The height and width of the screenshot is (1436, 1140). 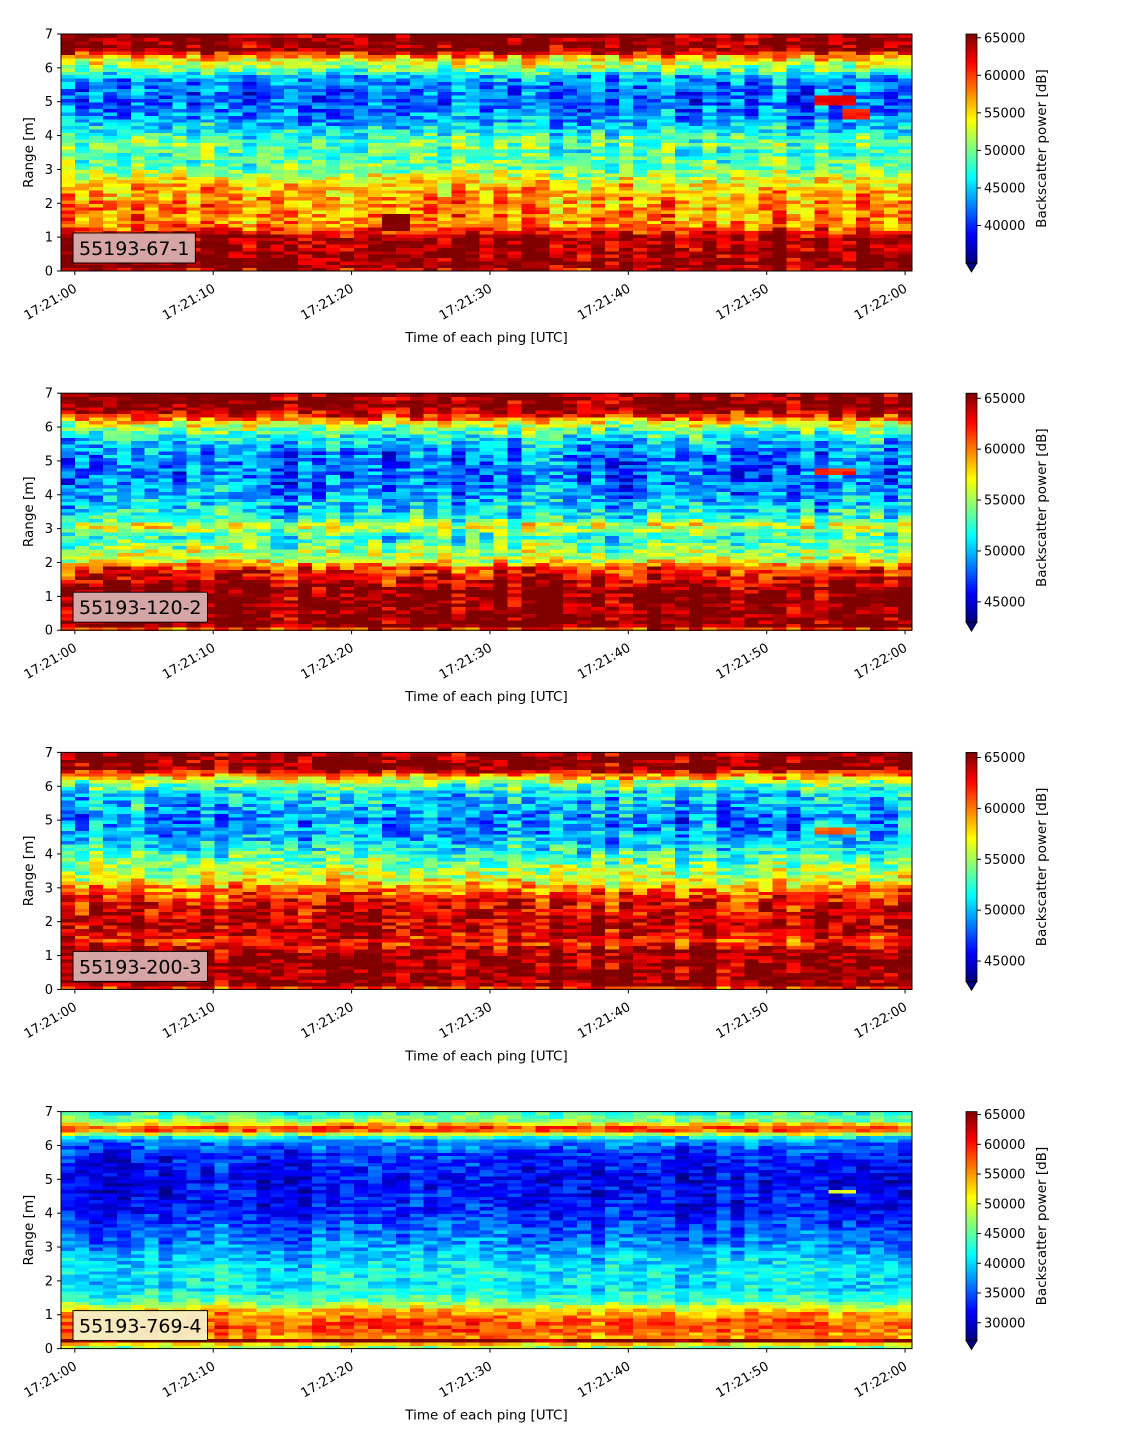 I want to click on colorbar-label: Backscatter power [dB], so click(x=1042, y=148).